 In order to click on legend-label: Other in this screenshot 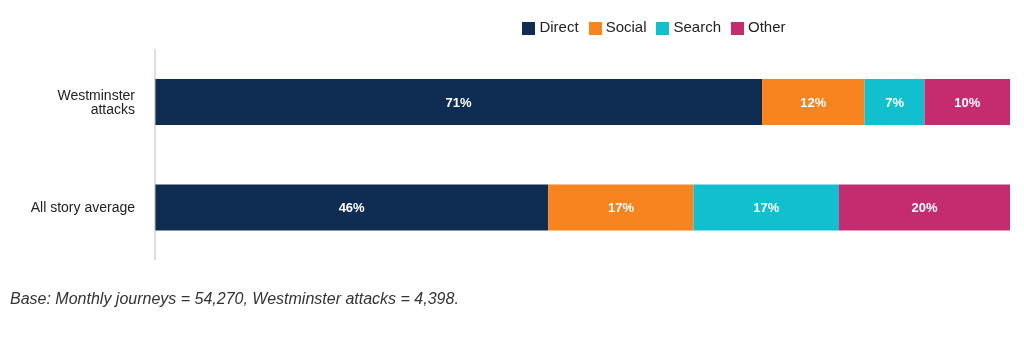, I will do `click(767, 26)`.